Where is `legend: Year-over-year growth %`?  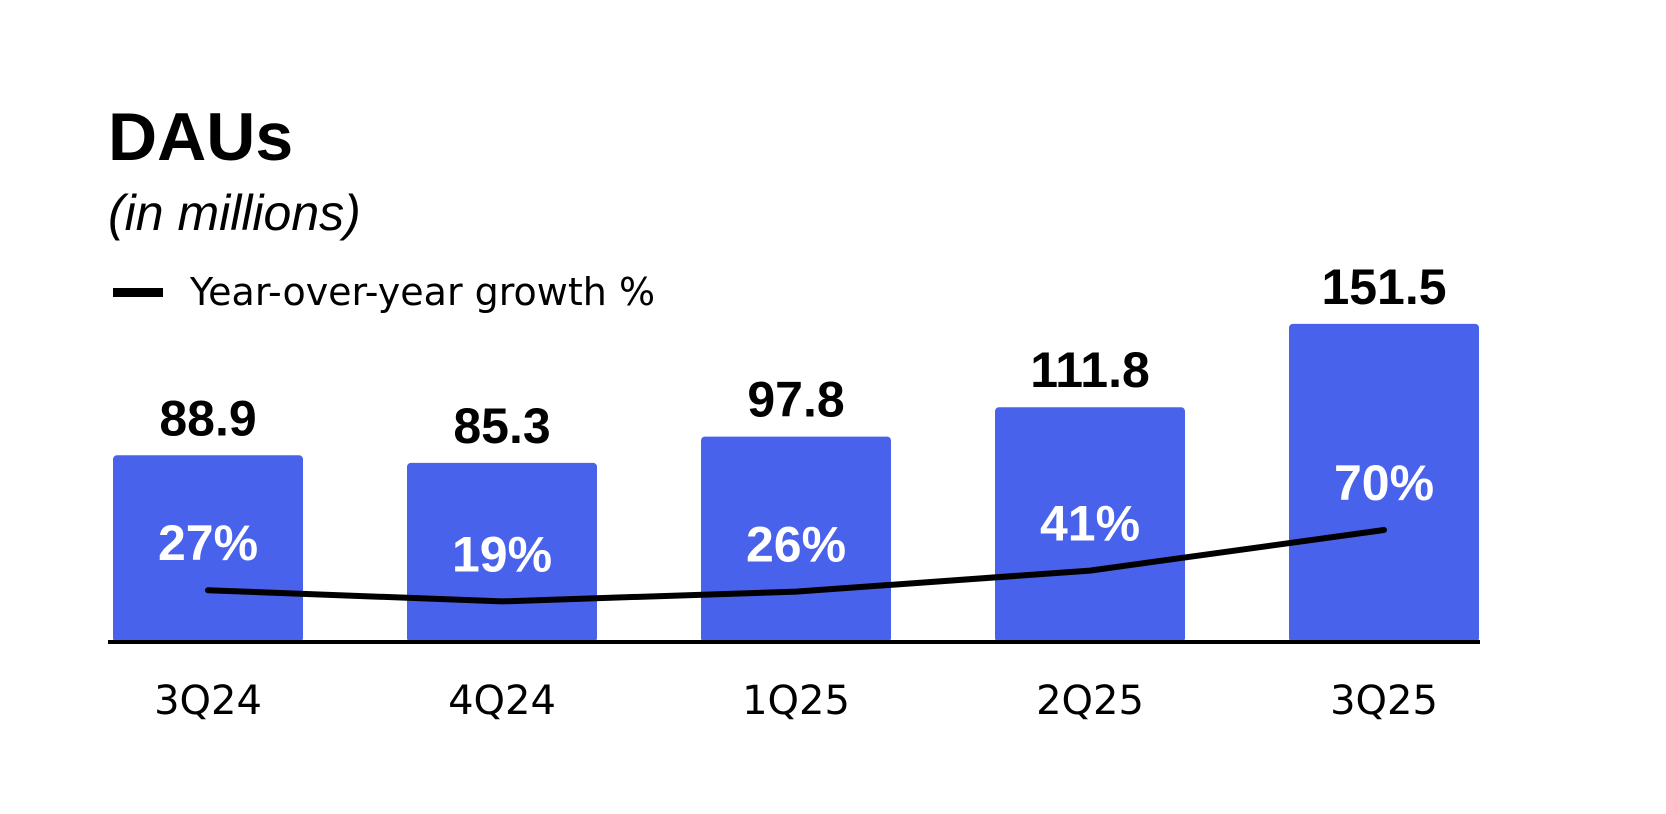 legend: Year-over-year growth % is located at coordinates (384, 292).